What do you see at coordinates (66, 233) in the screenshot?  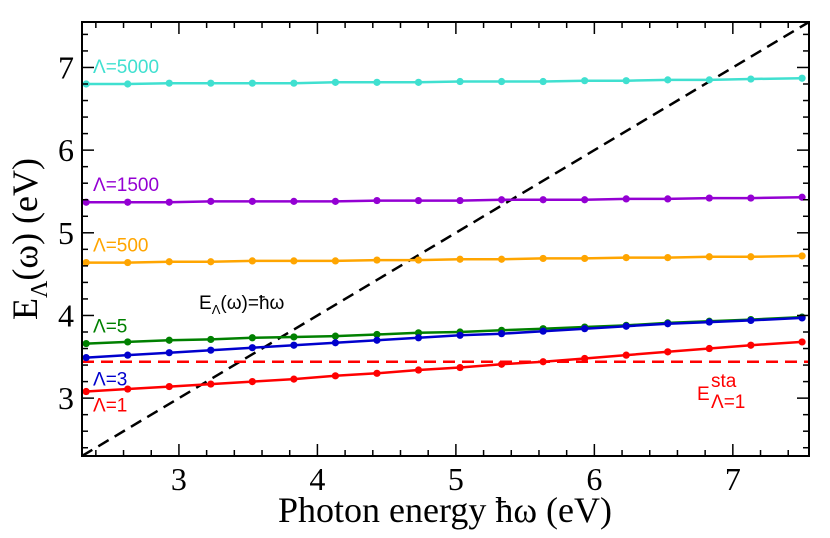 I see `y-tick-label: 5` at bounding box center [66, 233].